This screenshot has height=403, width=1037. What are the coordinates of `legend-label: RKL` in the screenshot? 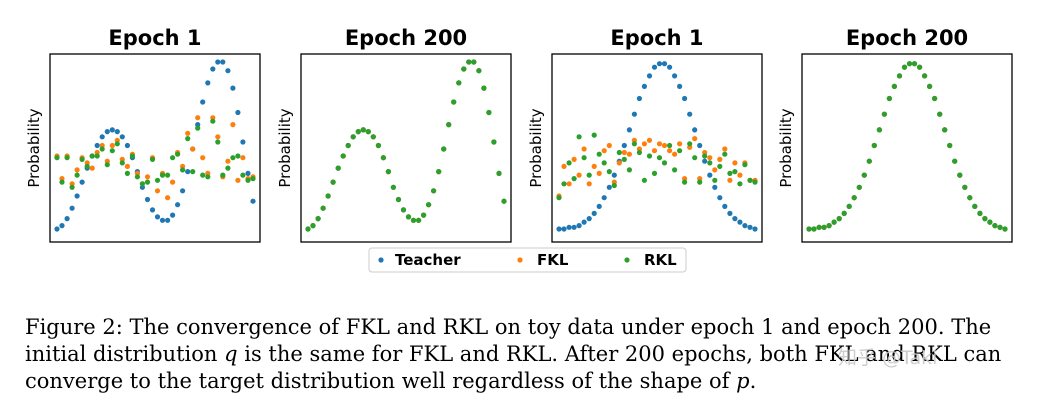 It's located at (660, 260).